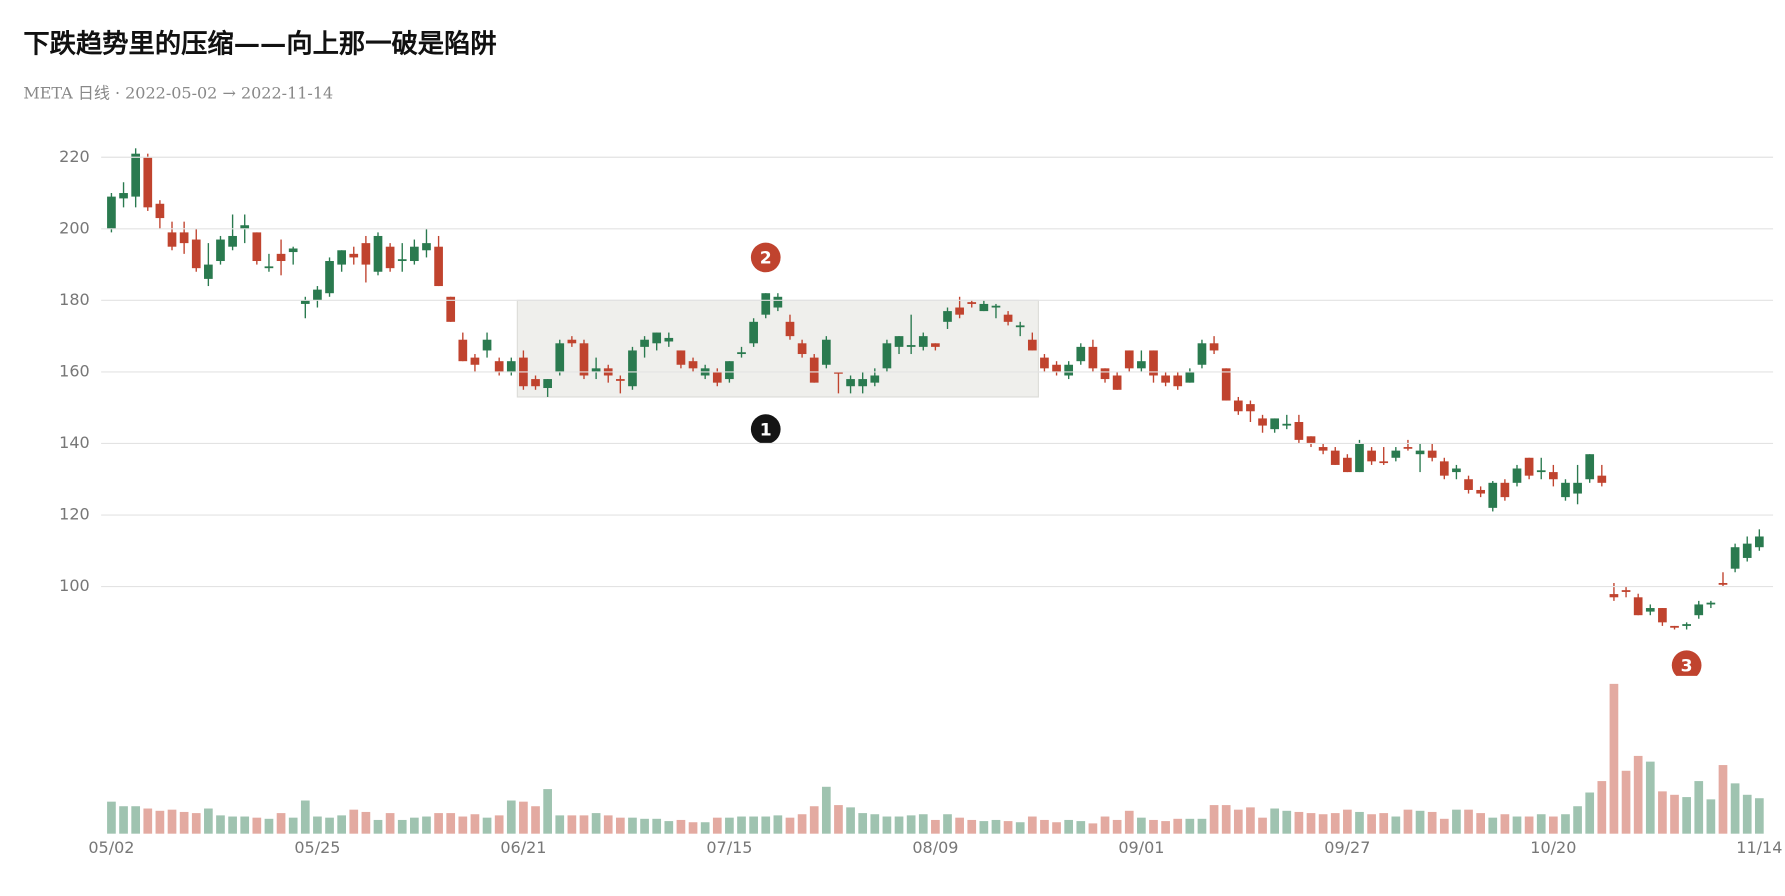 This screenshot has width=1785, height=896. Describe the element at coordinates (74, 299) in the screenshot. I see `y-tick-label: 180` at that location.